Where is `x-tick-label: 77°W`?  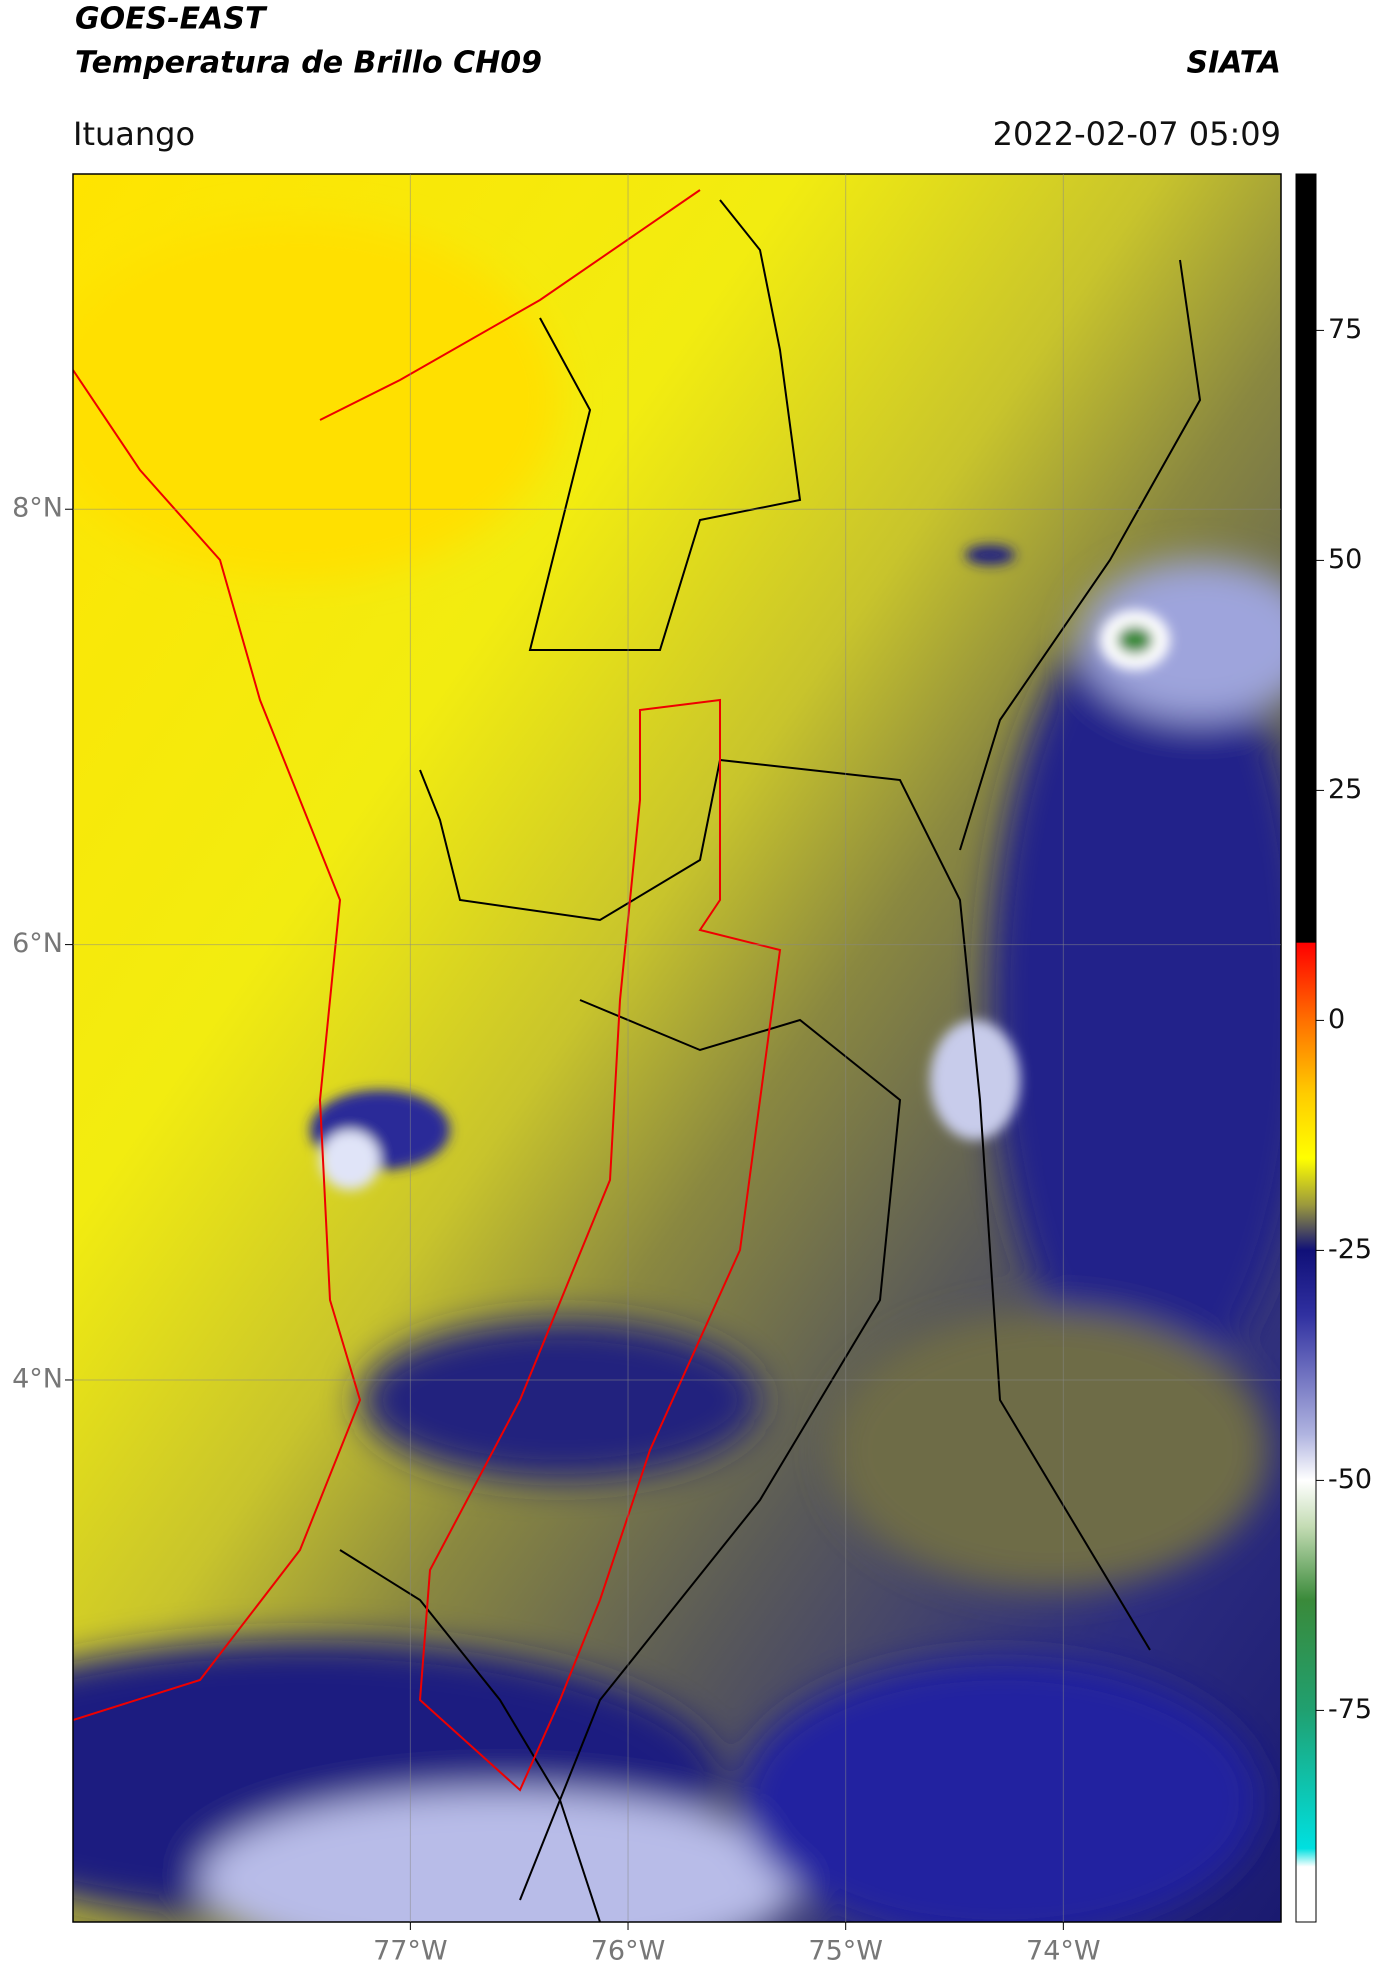 x-tick-label: 77°W is located at coordinates (410, 1951).